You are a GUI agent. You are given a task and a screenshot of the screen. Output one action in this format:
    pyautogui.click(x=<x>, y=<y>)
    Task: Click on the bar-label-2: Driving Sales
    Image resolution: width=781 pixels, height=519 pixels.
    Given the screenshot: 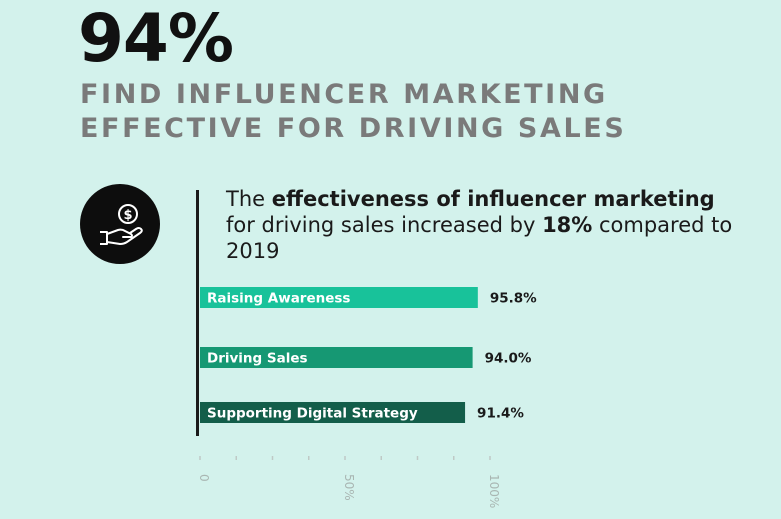 What is the action you would take?
    pyautogui.click(x=257, y=359)
    